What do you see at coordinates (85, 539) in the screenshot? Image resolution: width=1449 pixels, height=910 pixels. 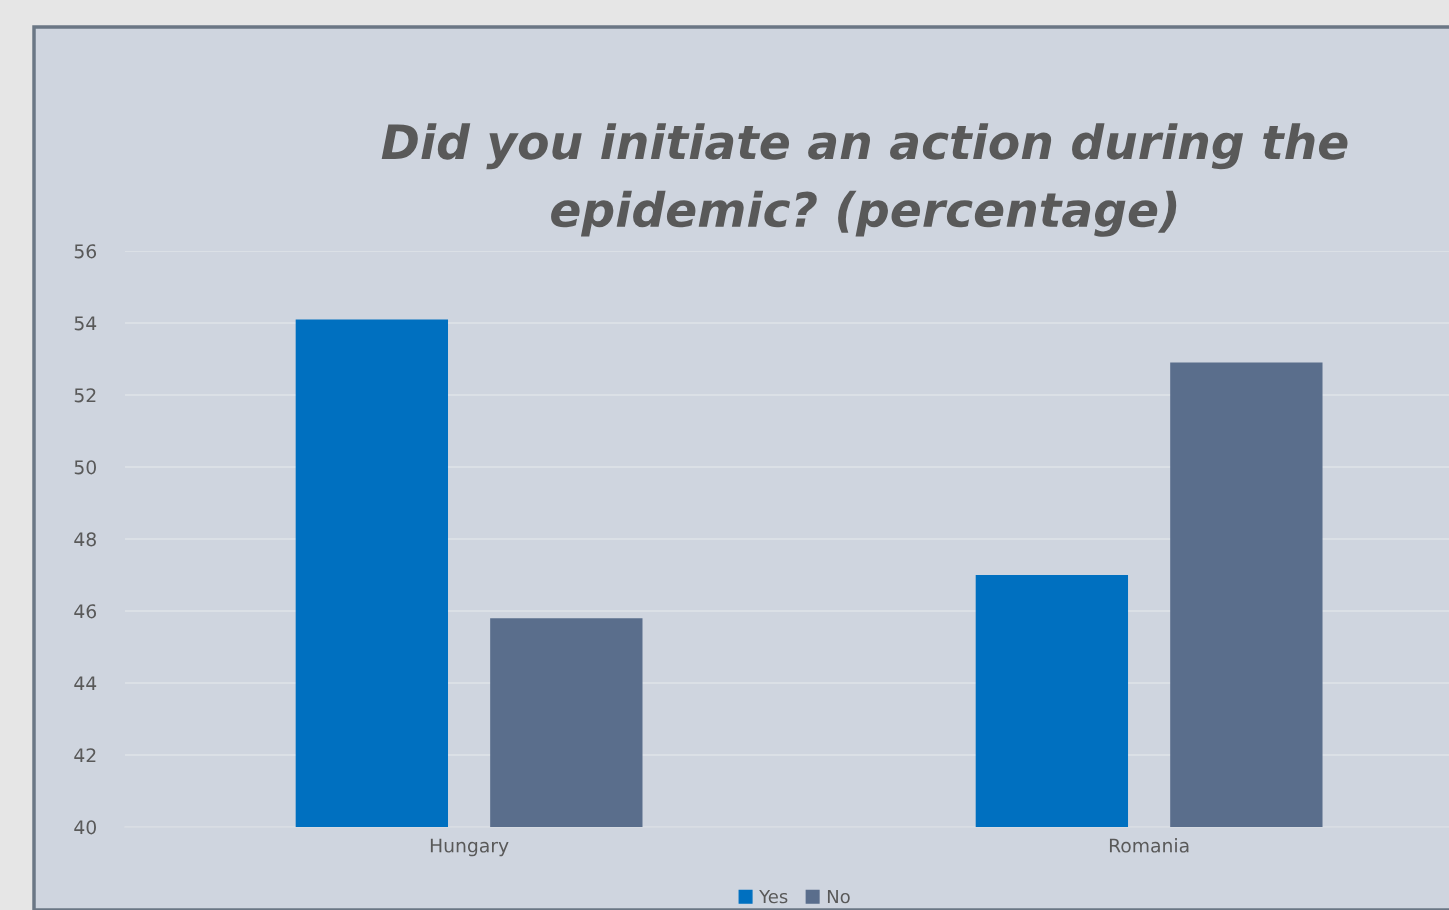 I see `y-tick-label: 48` at bounding box center [85, 539].